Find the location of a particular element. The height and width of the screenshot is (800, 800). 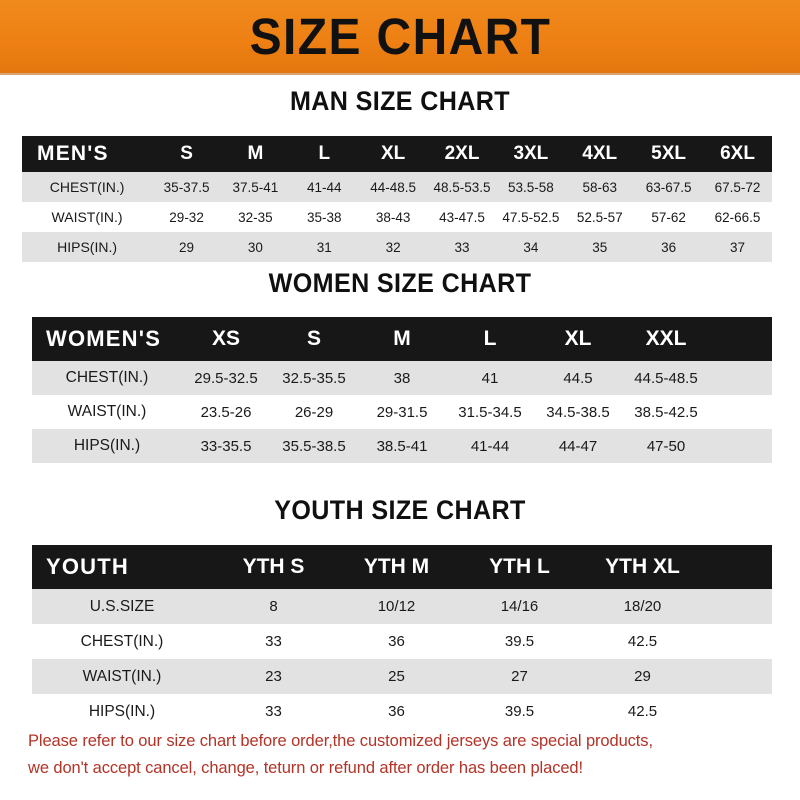

cell: 38-43 is located at coordinates (393, 217).